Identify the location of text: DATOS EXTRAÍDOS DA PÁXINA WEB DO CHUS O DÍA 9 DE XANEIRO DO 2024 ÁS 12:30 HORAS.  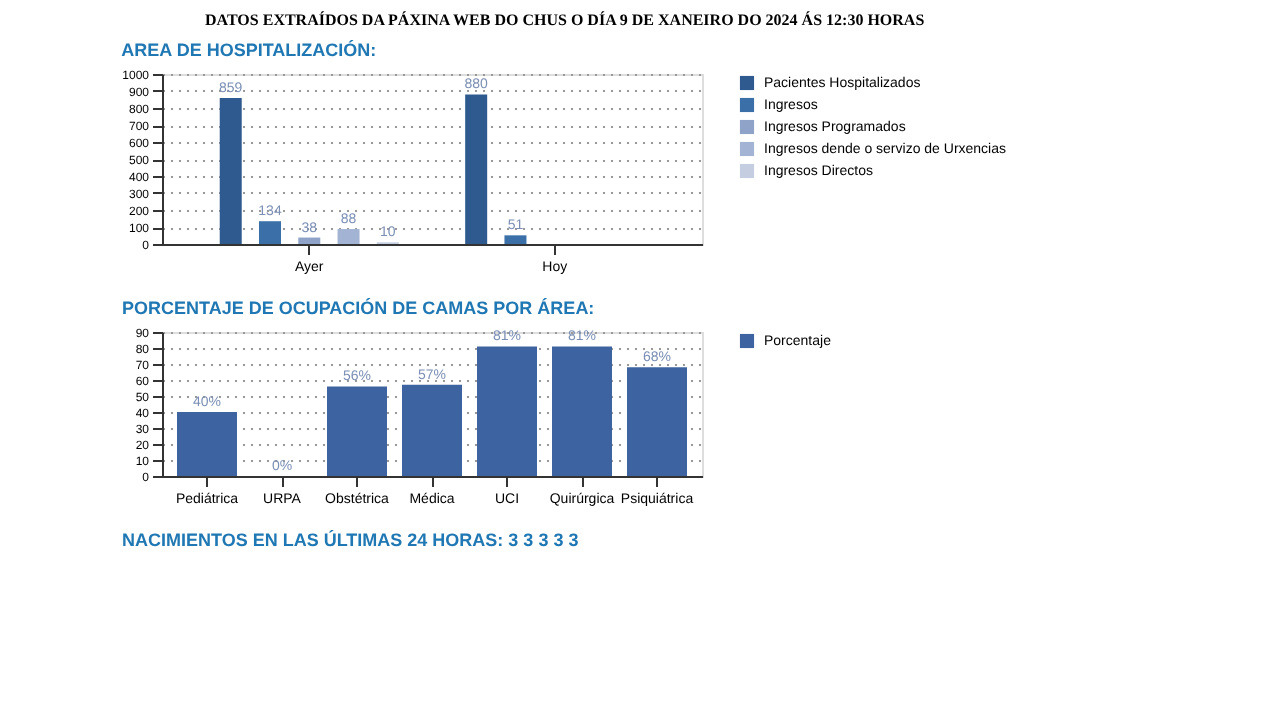
(565, 20).